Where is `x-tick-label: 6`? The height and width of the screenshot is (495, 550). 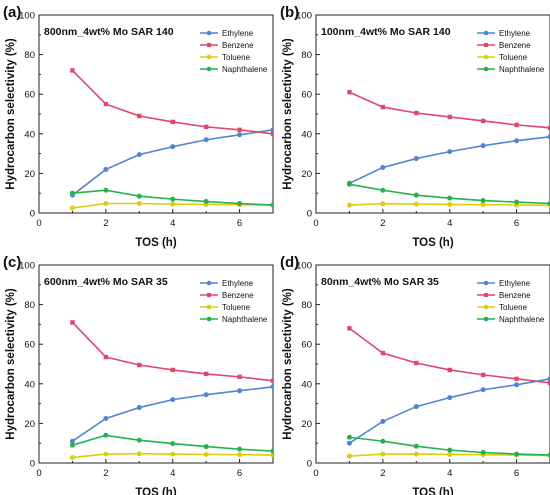
x-tick-label: 6 is located at coordinates (239, 473).